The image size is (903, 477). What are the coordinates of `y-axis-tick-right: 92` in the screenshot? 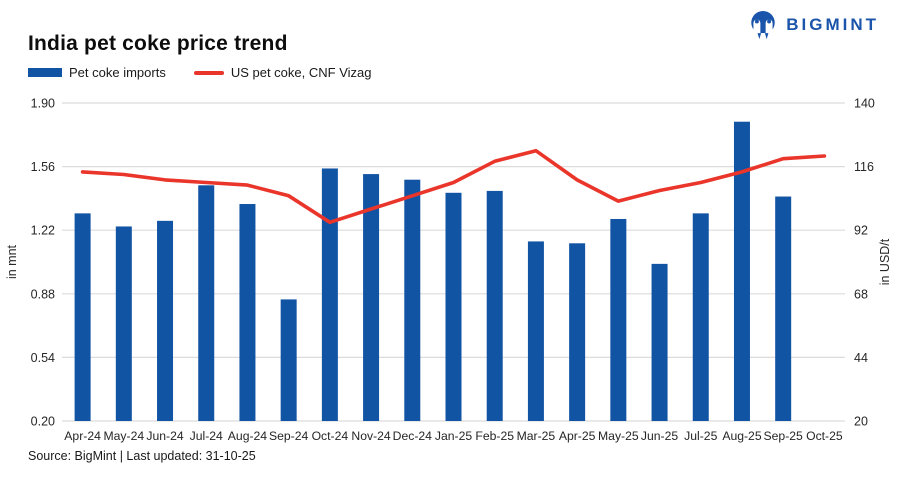 It's located at (861, 231).